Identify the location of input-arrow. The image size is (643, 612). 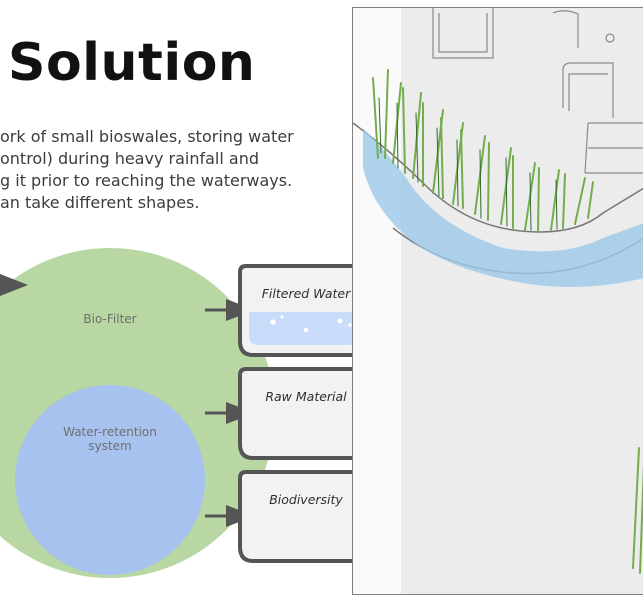
(14, 285).